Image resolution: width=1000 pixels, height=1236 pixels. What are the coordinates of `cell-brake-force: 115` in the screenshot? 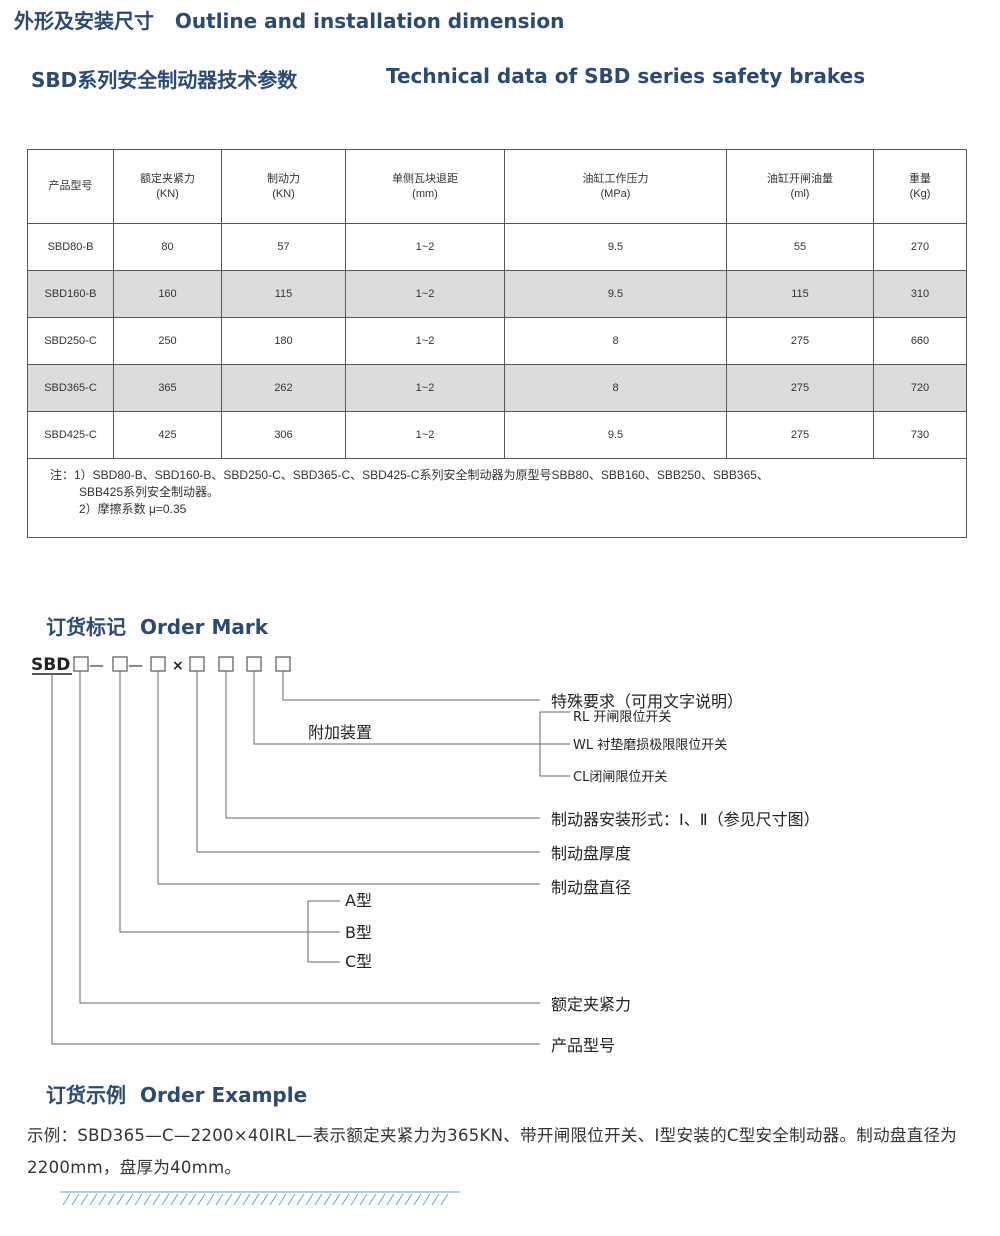 It's located at (283, 294).